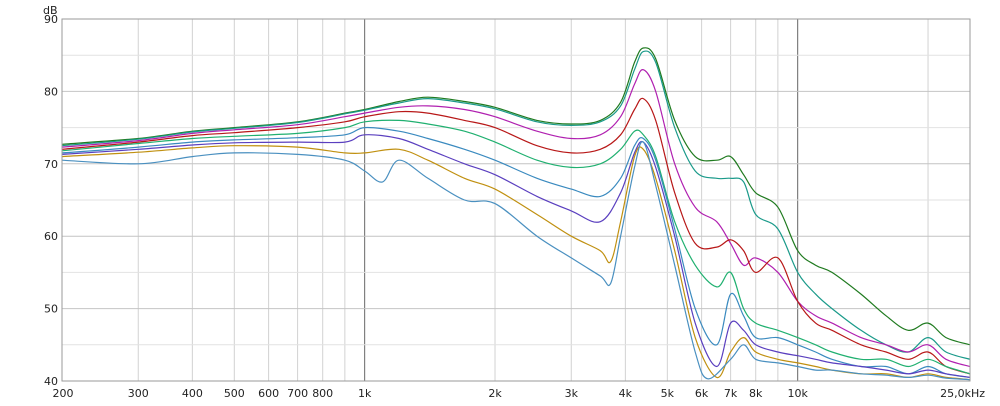 This screenshot has width=1000, height=406. Describe the element at coordinates (756, 393) in the screenshot. I see `x-tick-label: 8k` at that location.